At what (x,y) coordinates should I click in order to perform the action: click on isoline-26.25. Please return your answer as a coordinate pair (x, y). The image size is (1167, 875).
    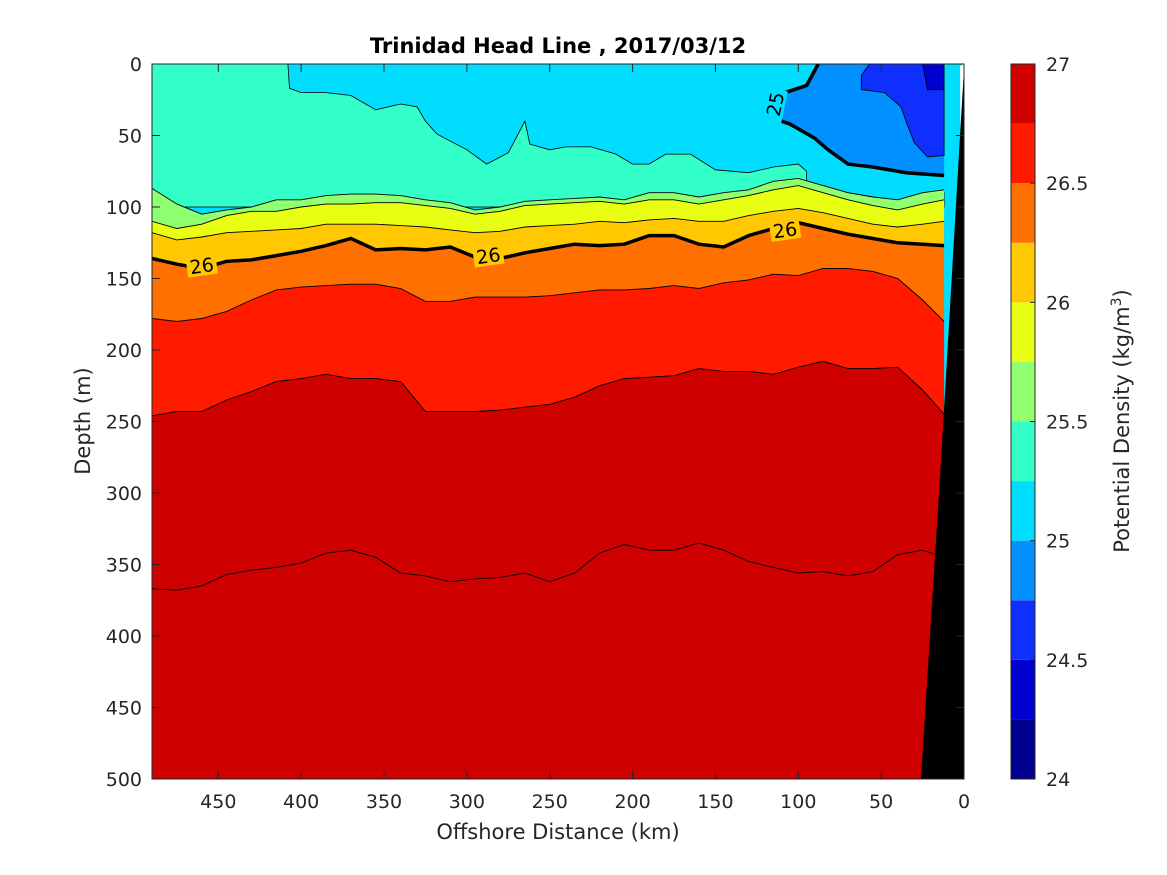
    Looking at the image, I should click on (548, 295).